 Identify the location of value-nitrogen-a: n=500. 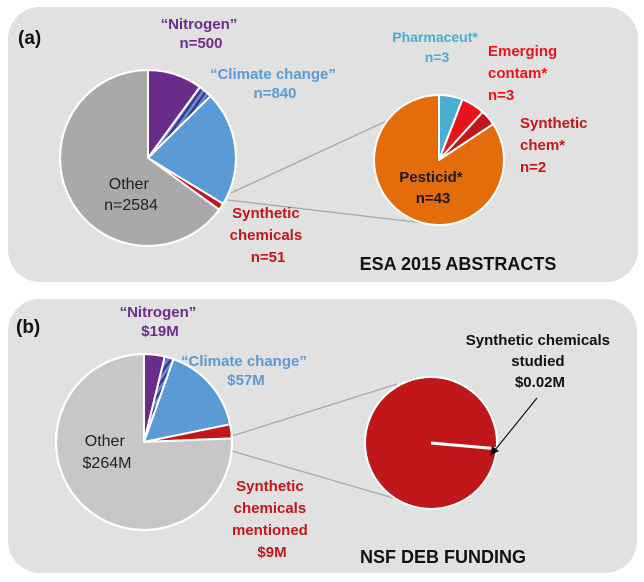
(201, 43).